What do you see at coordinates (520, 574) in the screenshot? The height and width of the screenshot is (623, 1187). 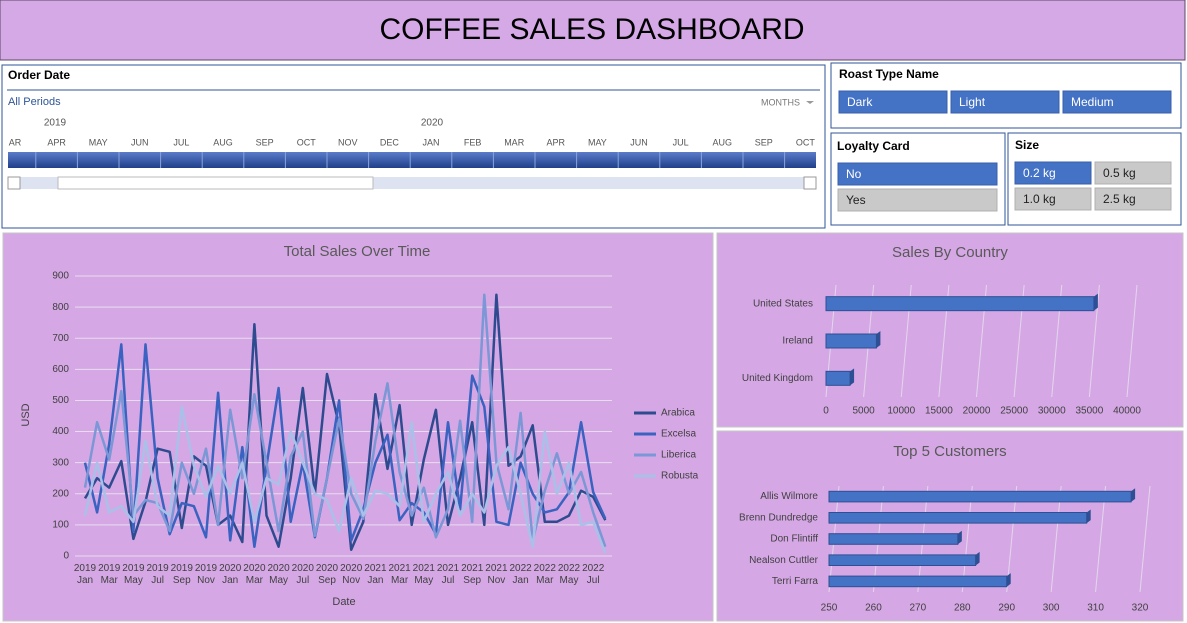 I see `x-tick-label: 2022 Jan` at bounding box center [520, 574].